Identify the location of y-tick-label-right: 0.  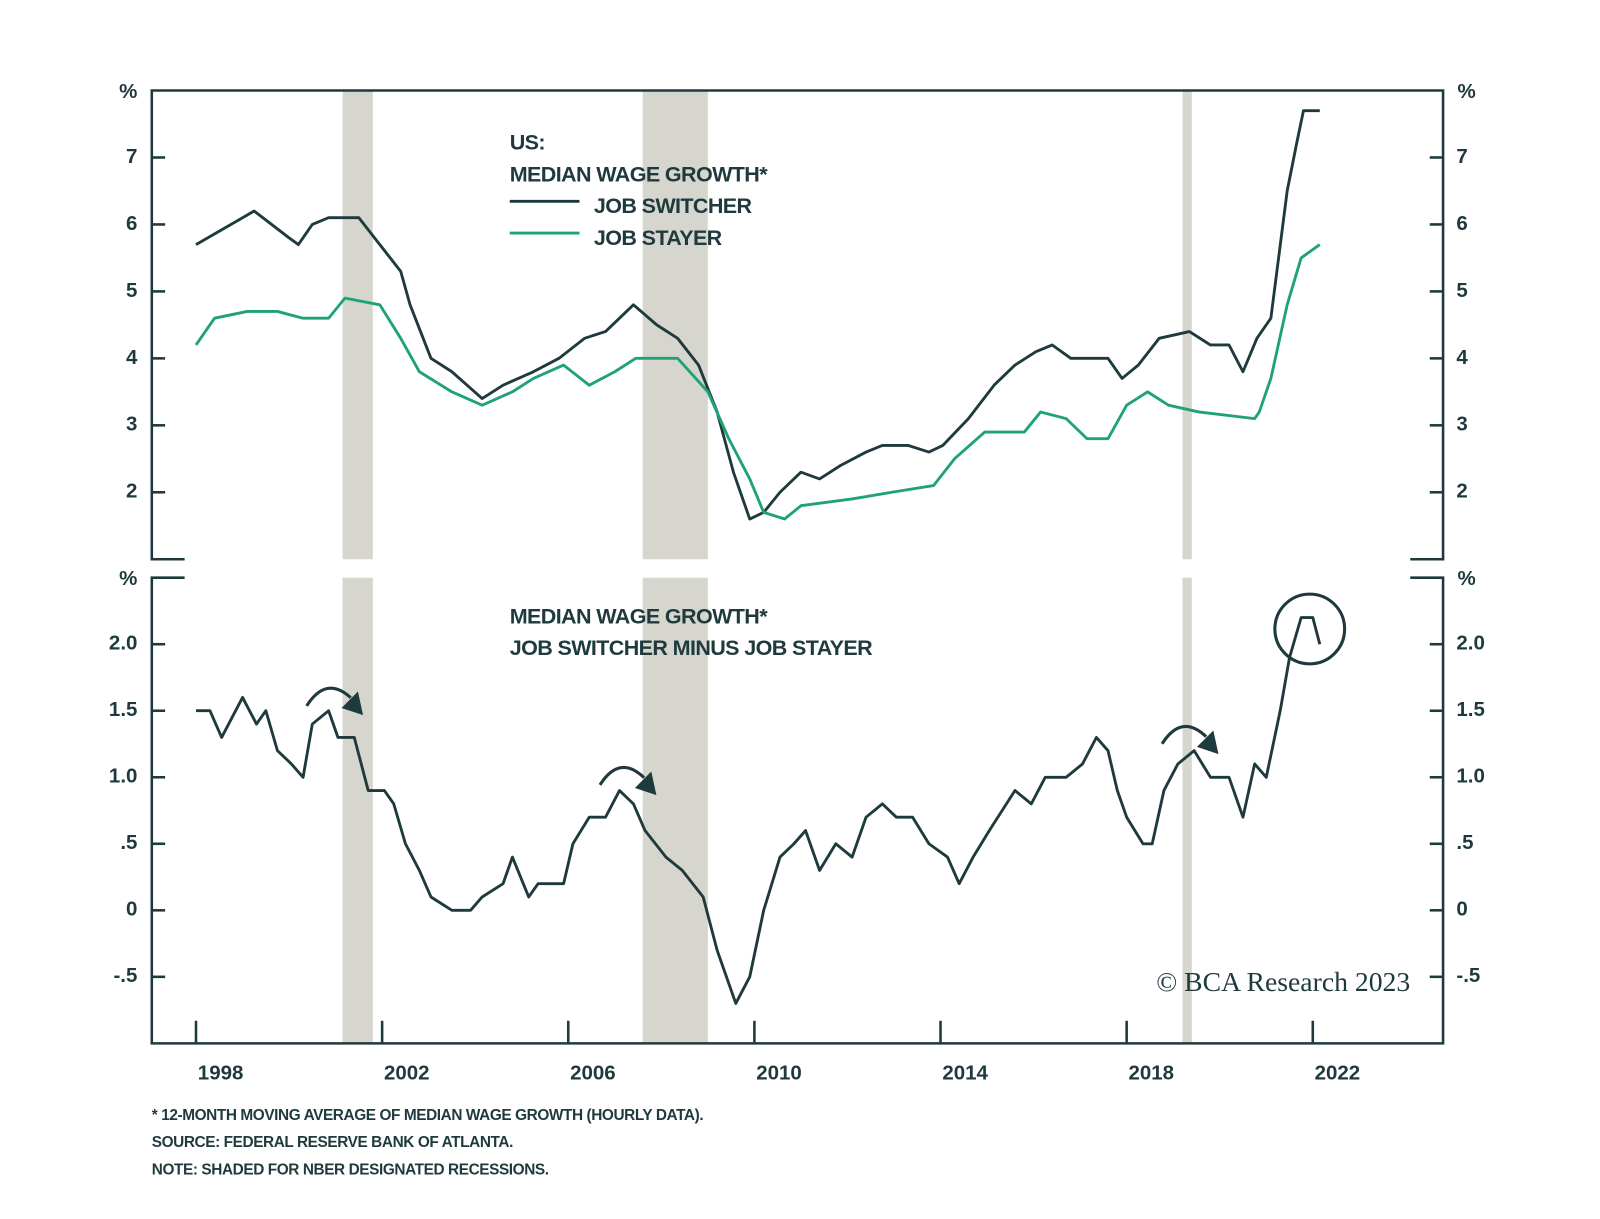
(1461, 909).